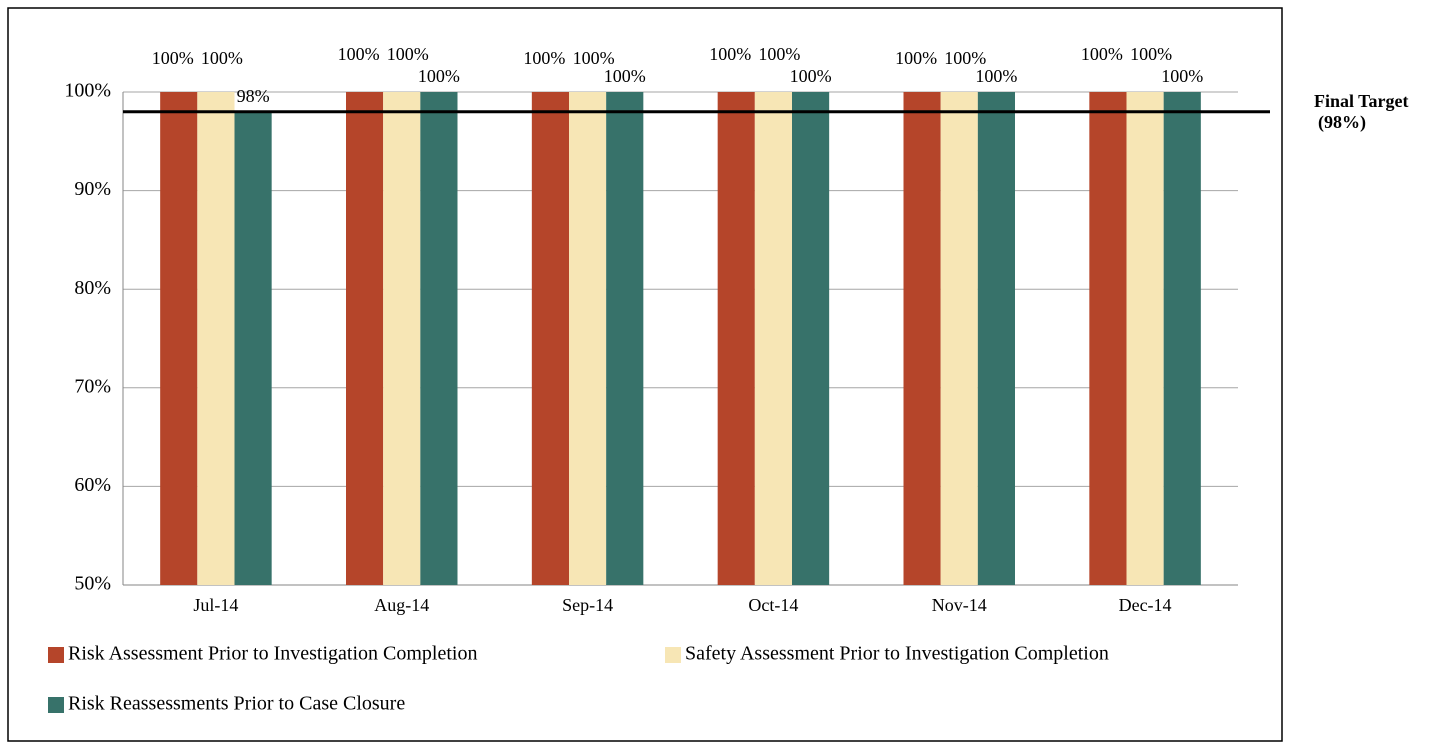 The image size is (1446, 749). Describe the element at coordinates (92, 485) in the screenshot. I see `y-tick-label: 60%` at that location.